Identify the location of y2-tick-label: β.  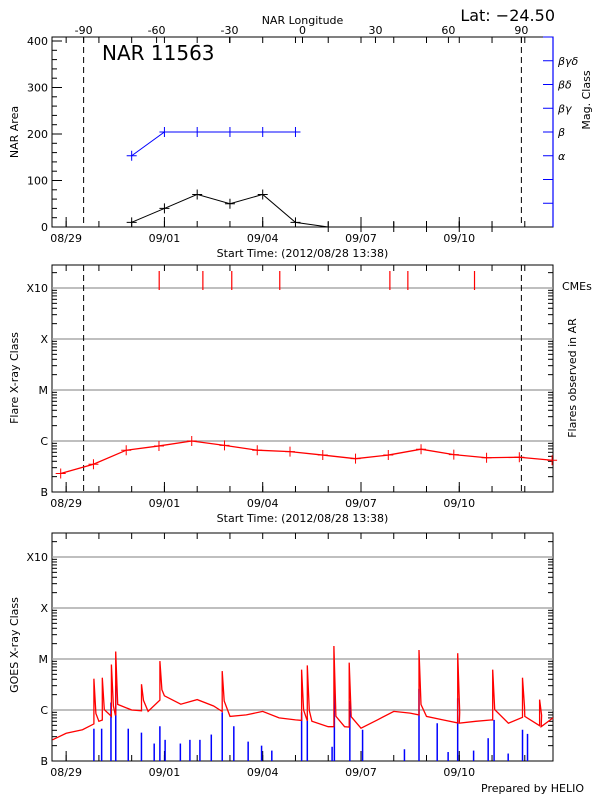
(561, 132).